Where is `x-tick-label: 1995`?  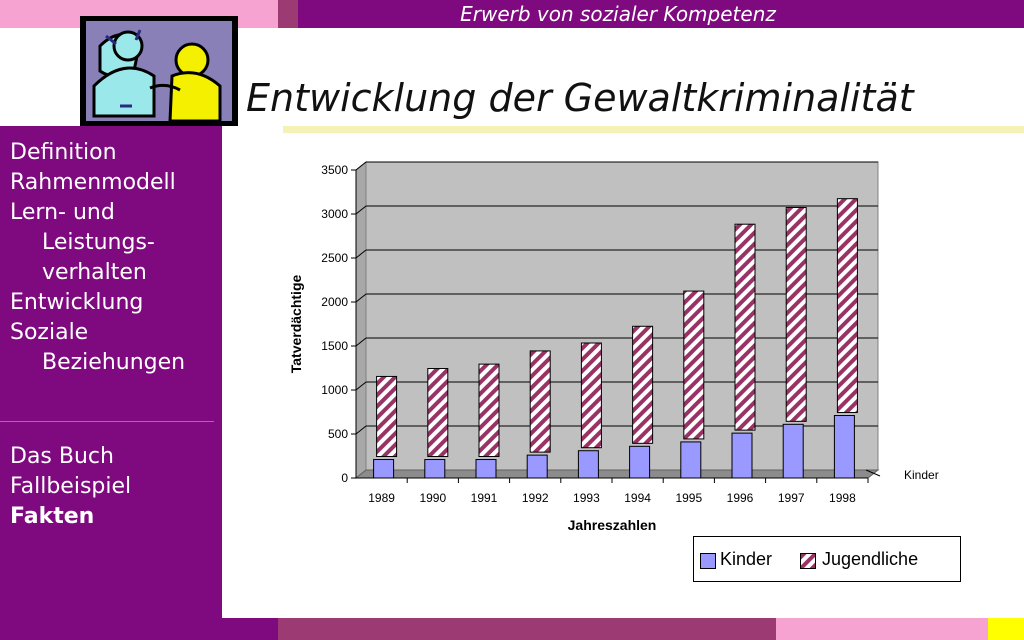 x-tick-label: 1995 is located at coordinates (688, 498).